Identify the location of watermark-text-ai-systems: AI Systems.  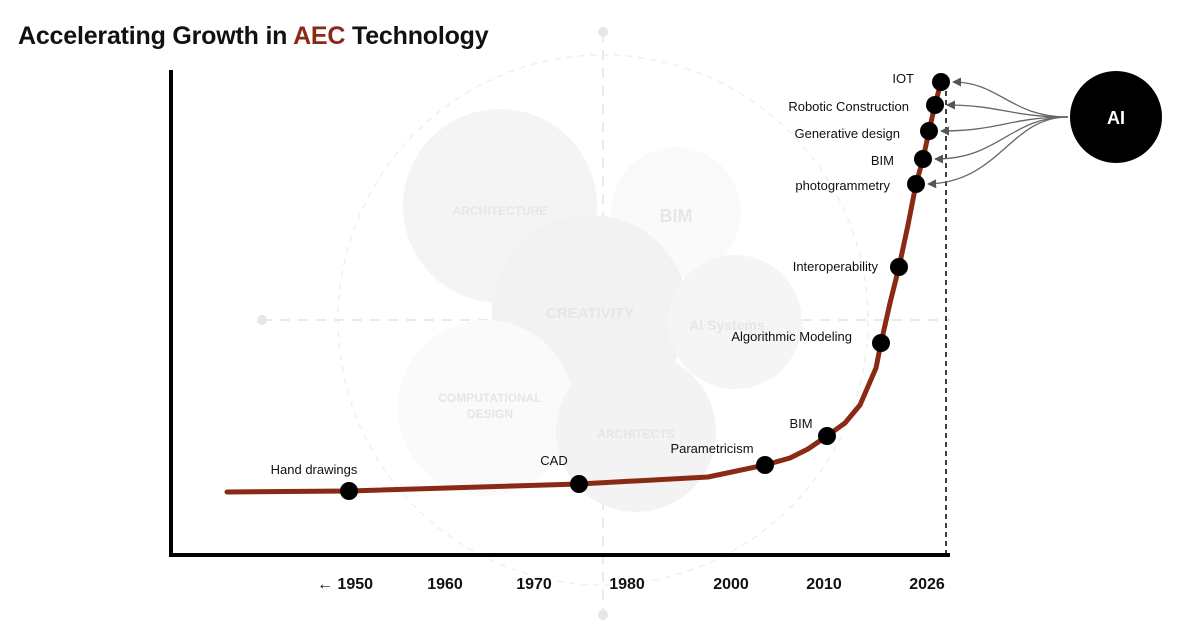
(727, 325).